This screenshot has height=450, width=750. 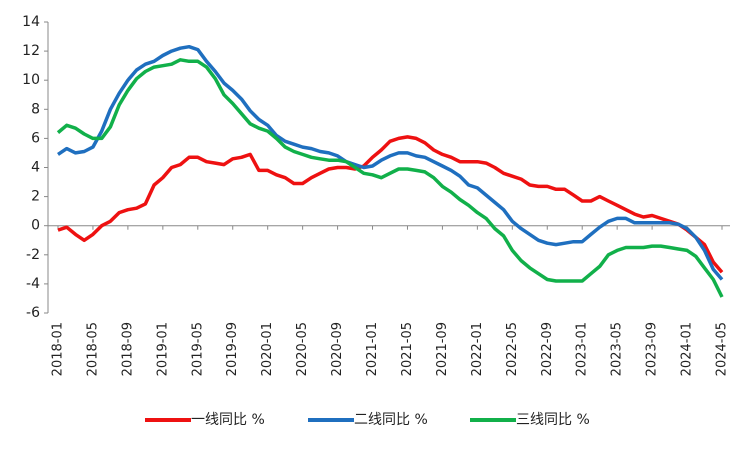 What do you see at coordinates (197, 349) in the screenshot?
I see `x-tick-label: 2019-05` at bounding box center [197, 349].